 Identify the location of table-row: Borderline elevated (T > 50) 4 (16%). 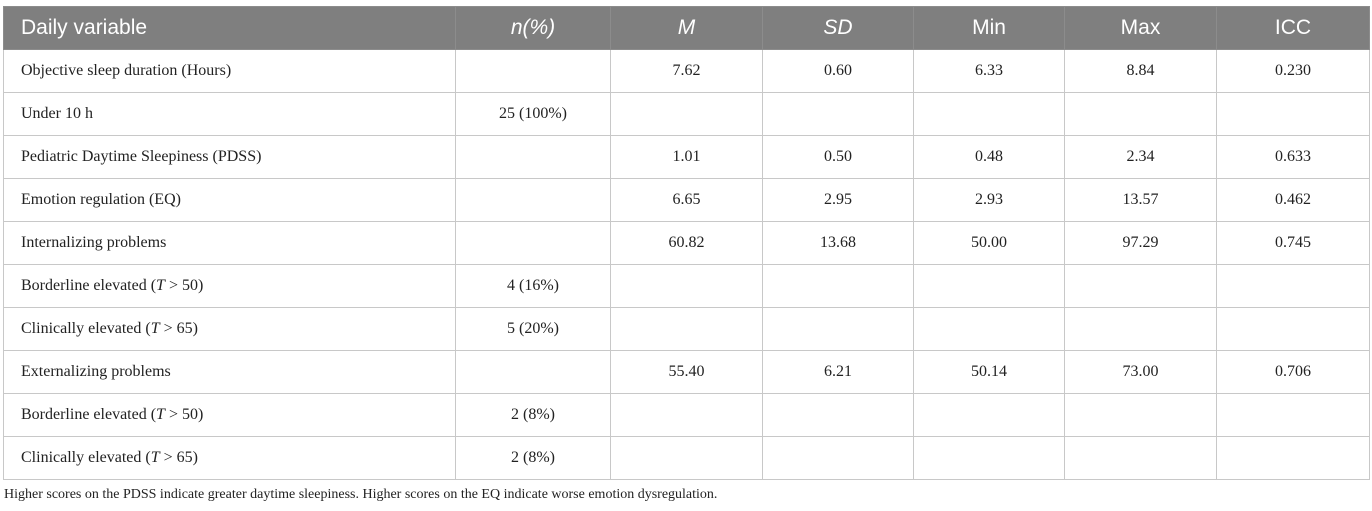
(686, 286).